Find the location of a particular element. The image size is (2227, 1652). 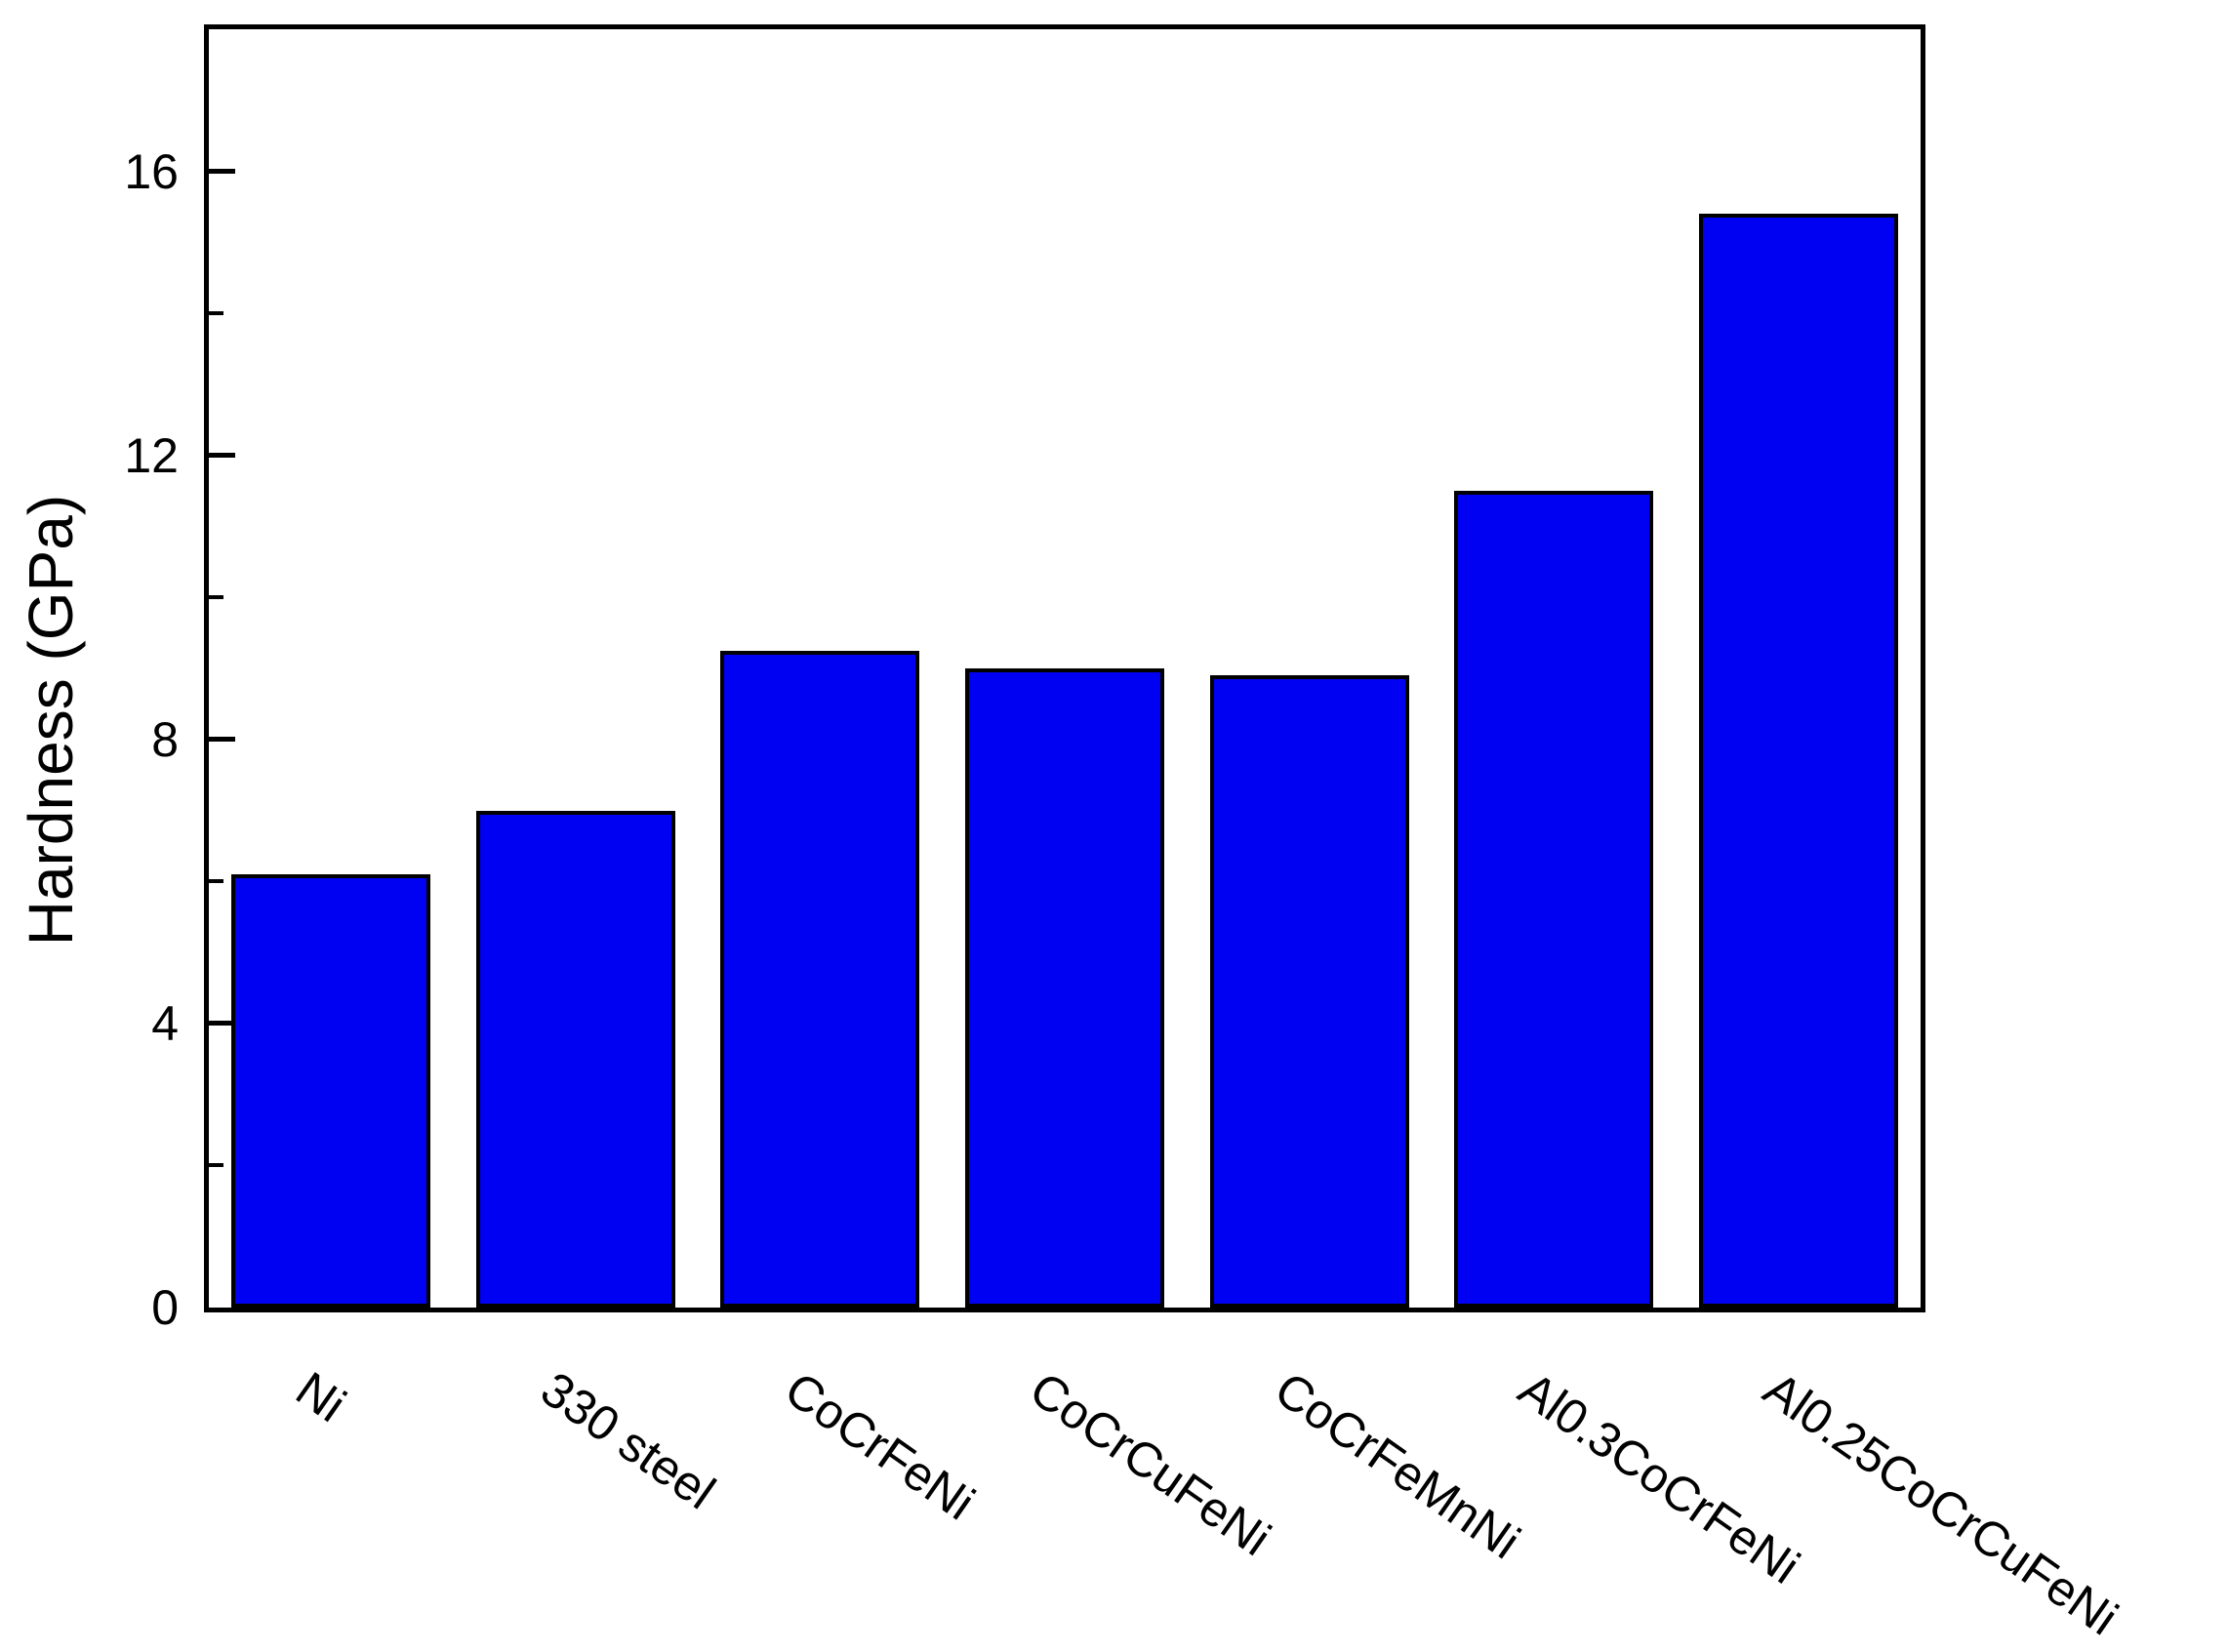

bar-Al0.3CoCrFeNi is located at coordinates (1554, 900).